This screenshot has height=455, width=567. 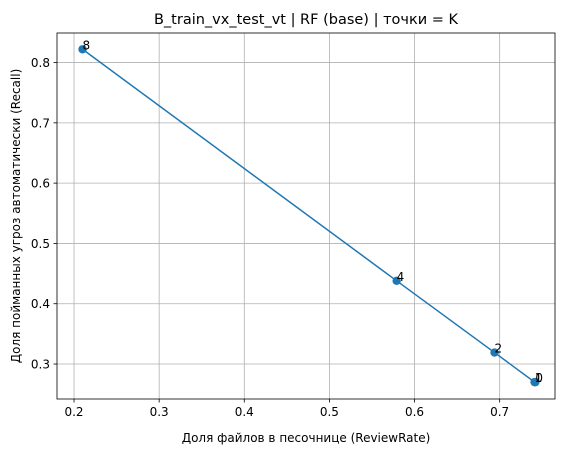 I want to click on x-tick-label: 0.3, so click(x=159, y=412).